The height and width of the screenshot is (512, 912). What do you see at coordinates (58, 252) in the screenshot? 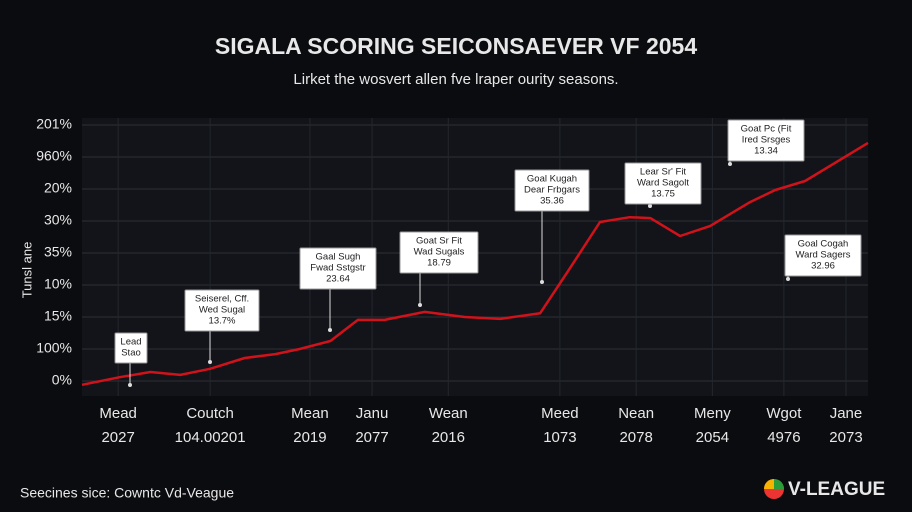
I see `y-tick-label: 35%` at bounding box center [58, 252].